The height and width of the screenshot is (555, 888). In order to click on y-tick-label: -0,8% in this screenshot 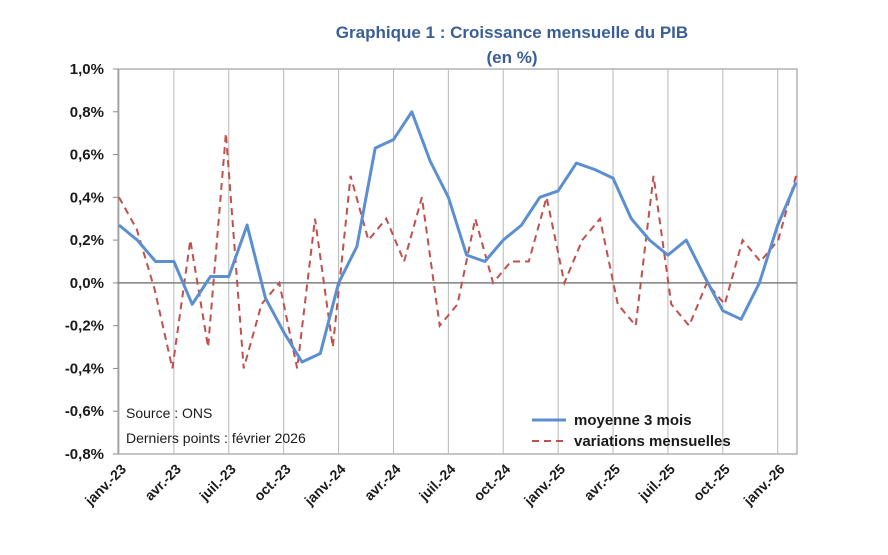, I will do `click(84, 454)`.